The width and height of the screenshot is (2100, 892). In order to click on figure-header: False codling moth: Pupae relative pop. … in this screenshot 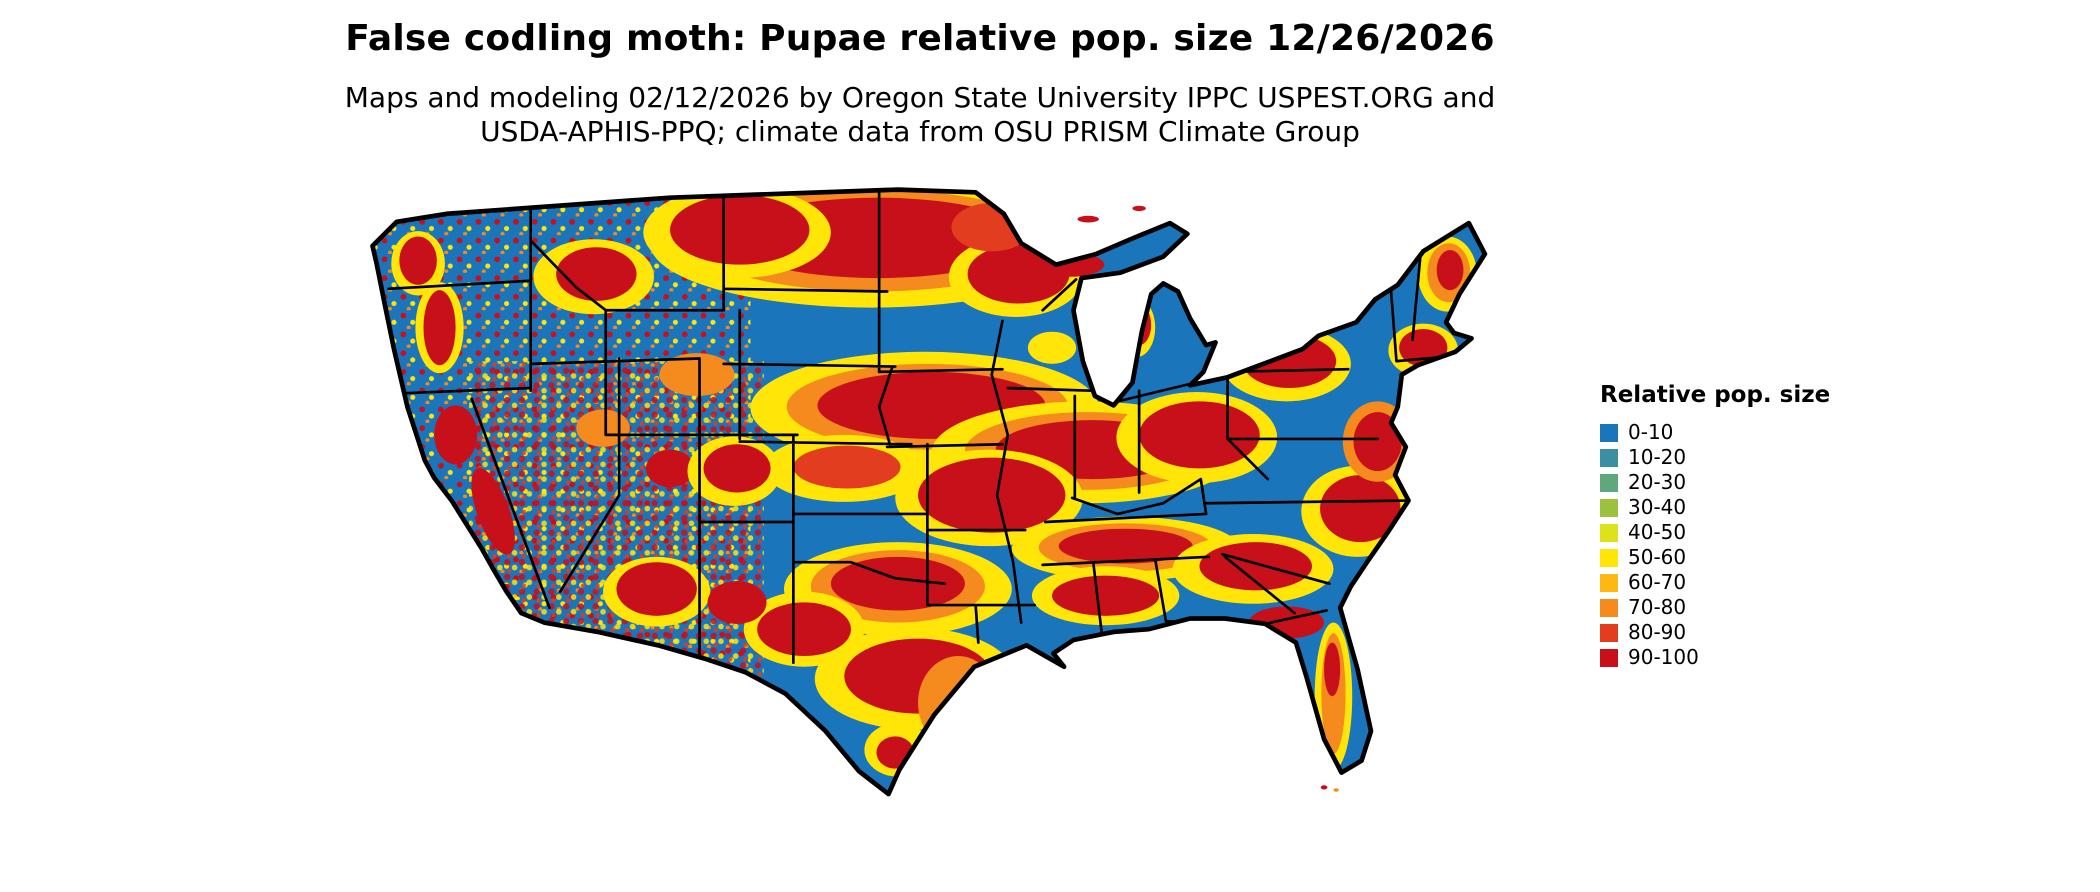, I will do `click(920, 83)`.